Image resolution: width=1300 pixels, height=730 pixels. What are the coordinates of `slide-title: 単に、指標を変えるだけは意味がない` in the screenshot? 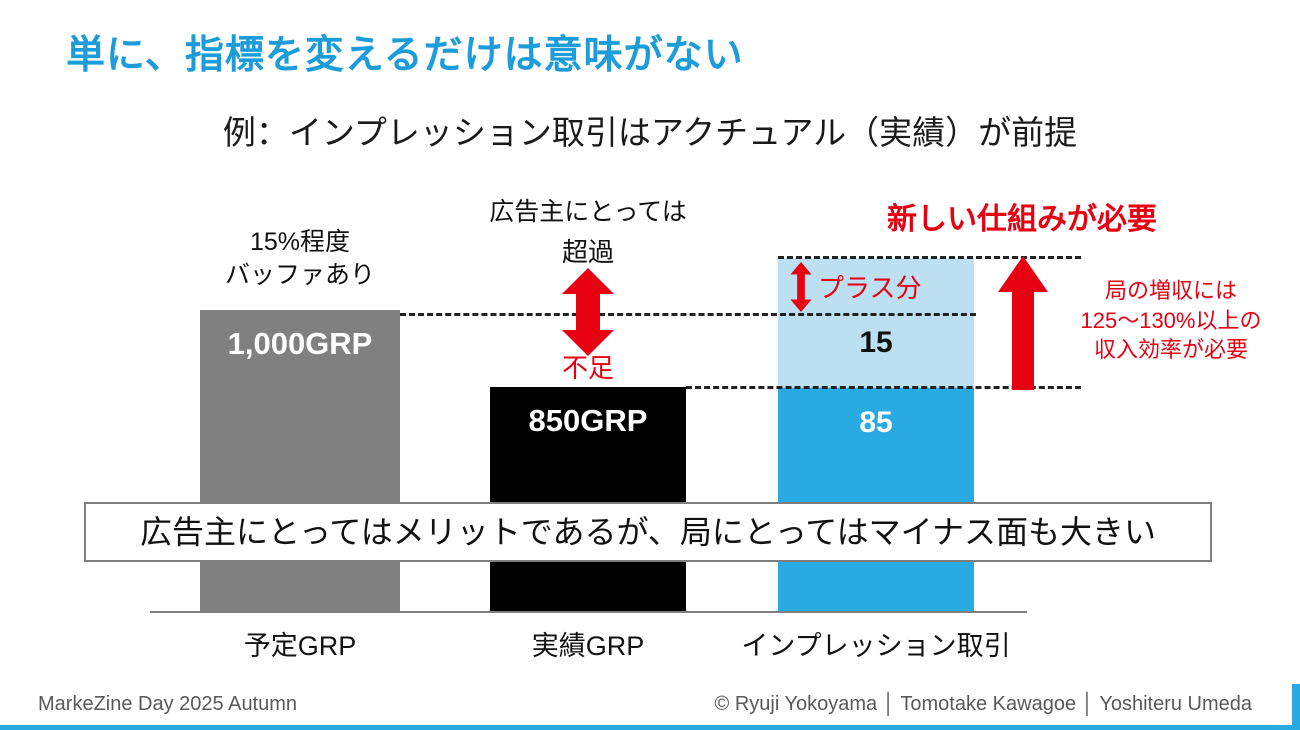 It's located at (405, 55).